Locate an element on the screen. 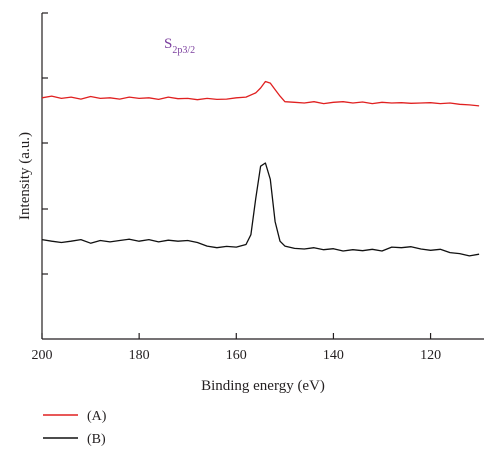 This screenshot has width=500, height=471. x-tick-label: 160 is located at coordinates (236, 355).